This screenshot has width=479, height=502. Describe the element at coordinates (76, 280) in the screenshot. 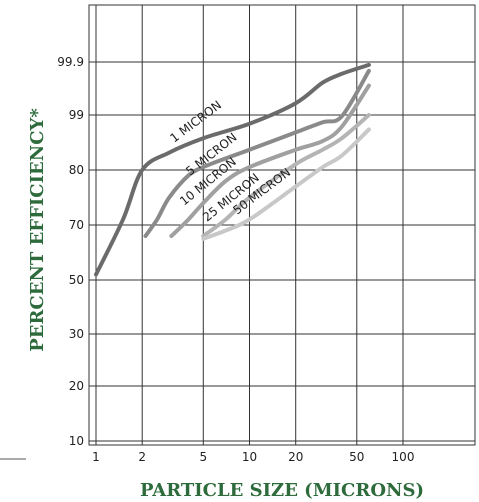

I see `y-tick-label: 50` at that location.